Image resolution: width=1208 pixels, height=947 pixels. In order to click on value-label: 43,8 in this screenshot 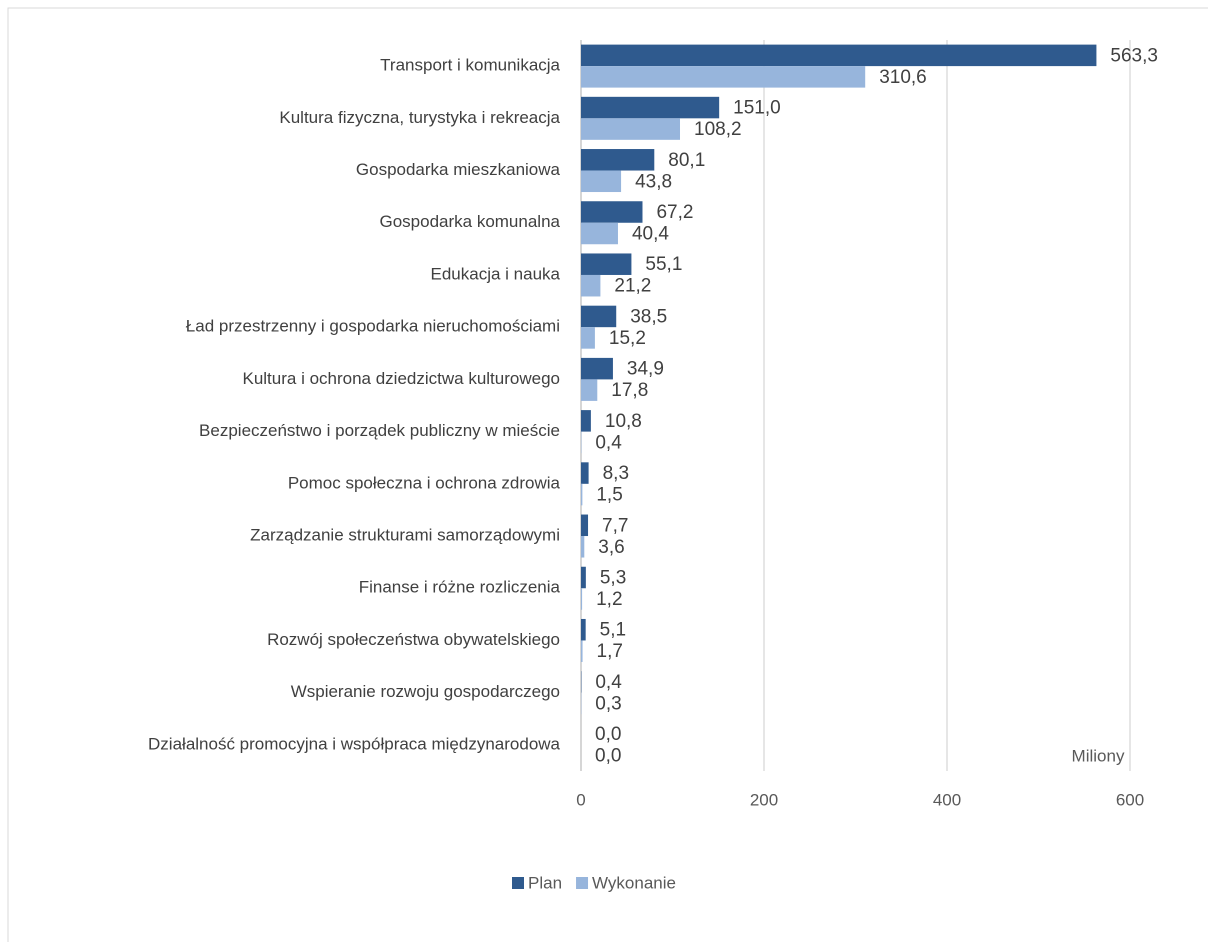, I will do `click(653, 181)`.